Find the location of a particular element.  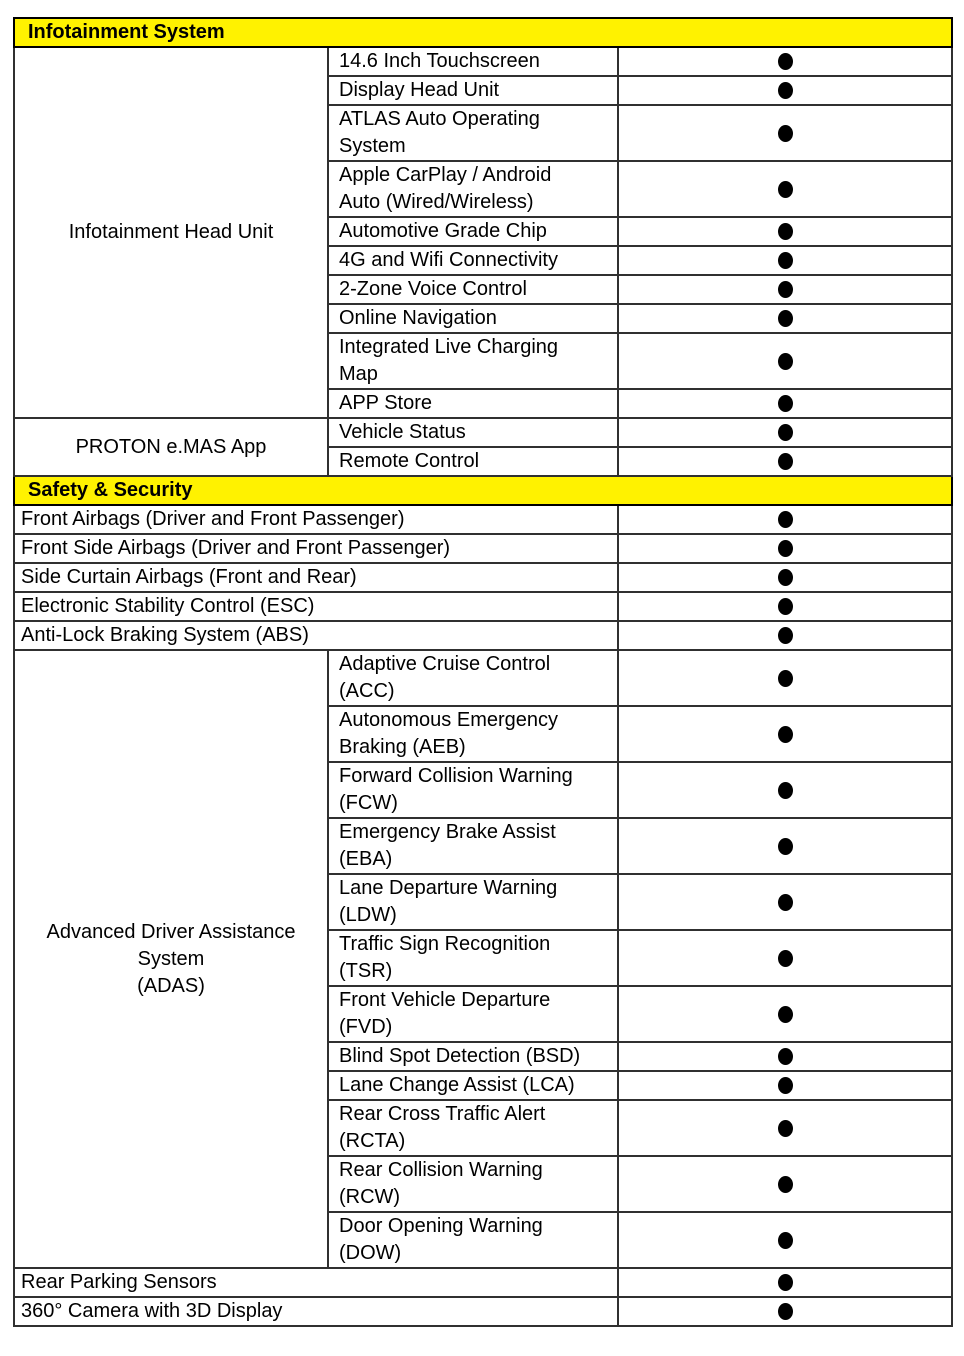

feature-cell: Forward Collision Warning (FCW) is located at coordinates (473, 790).